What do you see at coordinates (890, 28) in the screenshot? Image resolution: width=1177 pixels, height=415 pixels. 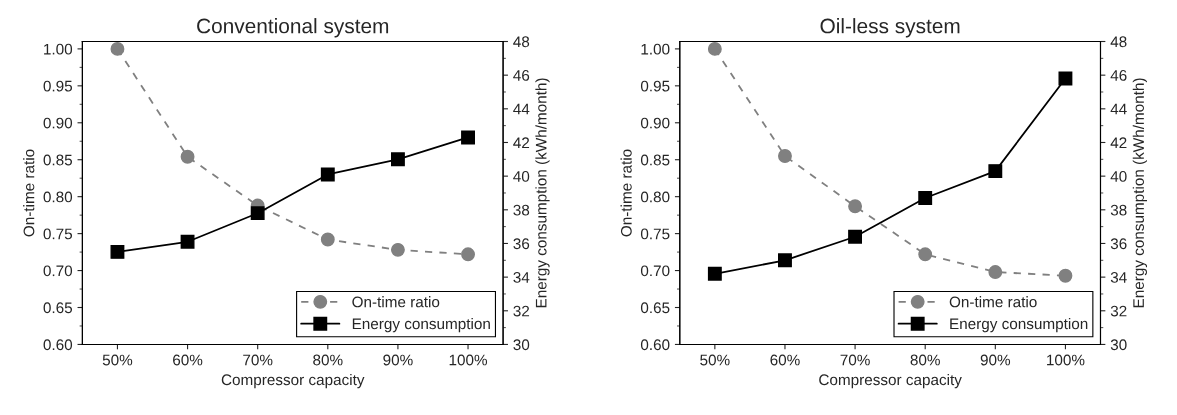 I see `chart-title: Oil-less system` at bounding box center [890, 28].